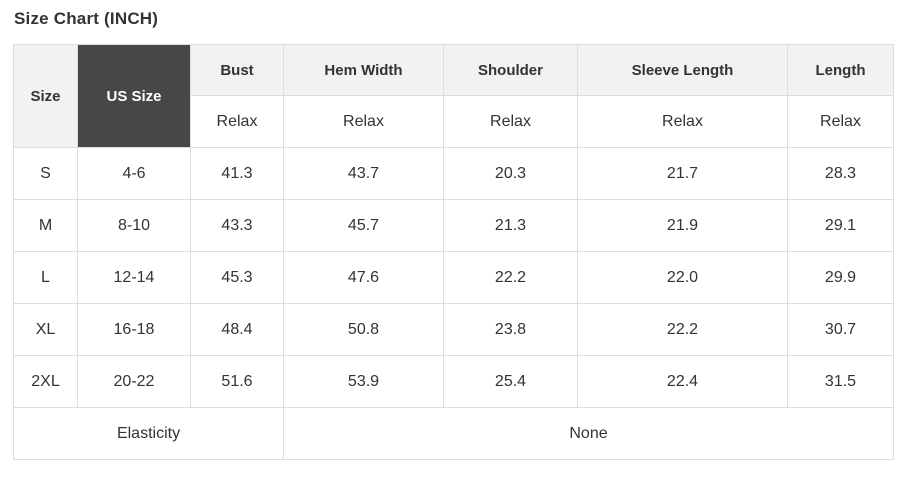 This screenshot has height=478, width=904. Describe the element at coordinates (134, 173) in the screenshot. I see `cell-us-size: 4-6` at that location.